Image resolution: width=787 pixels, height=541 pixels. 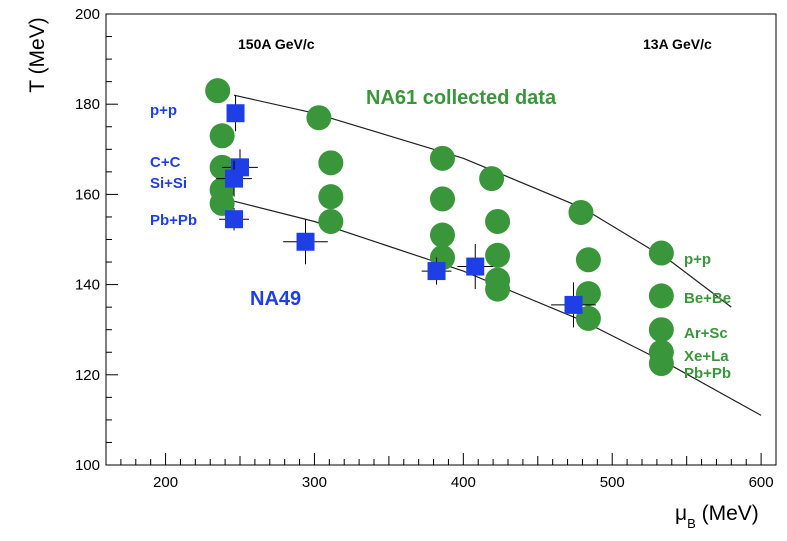 I want to click on x-axis-title: μB (MeV), so click(x=717, y=516).